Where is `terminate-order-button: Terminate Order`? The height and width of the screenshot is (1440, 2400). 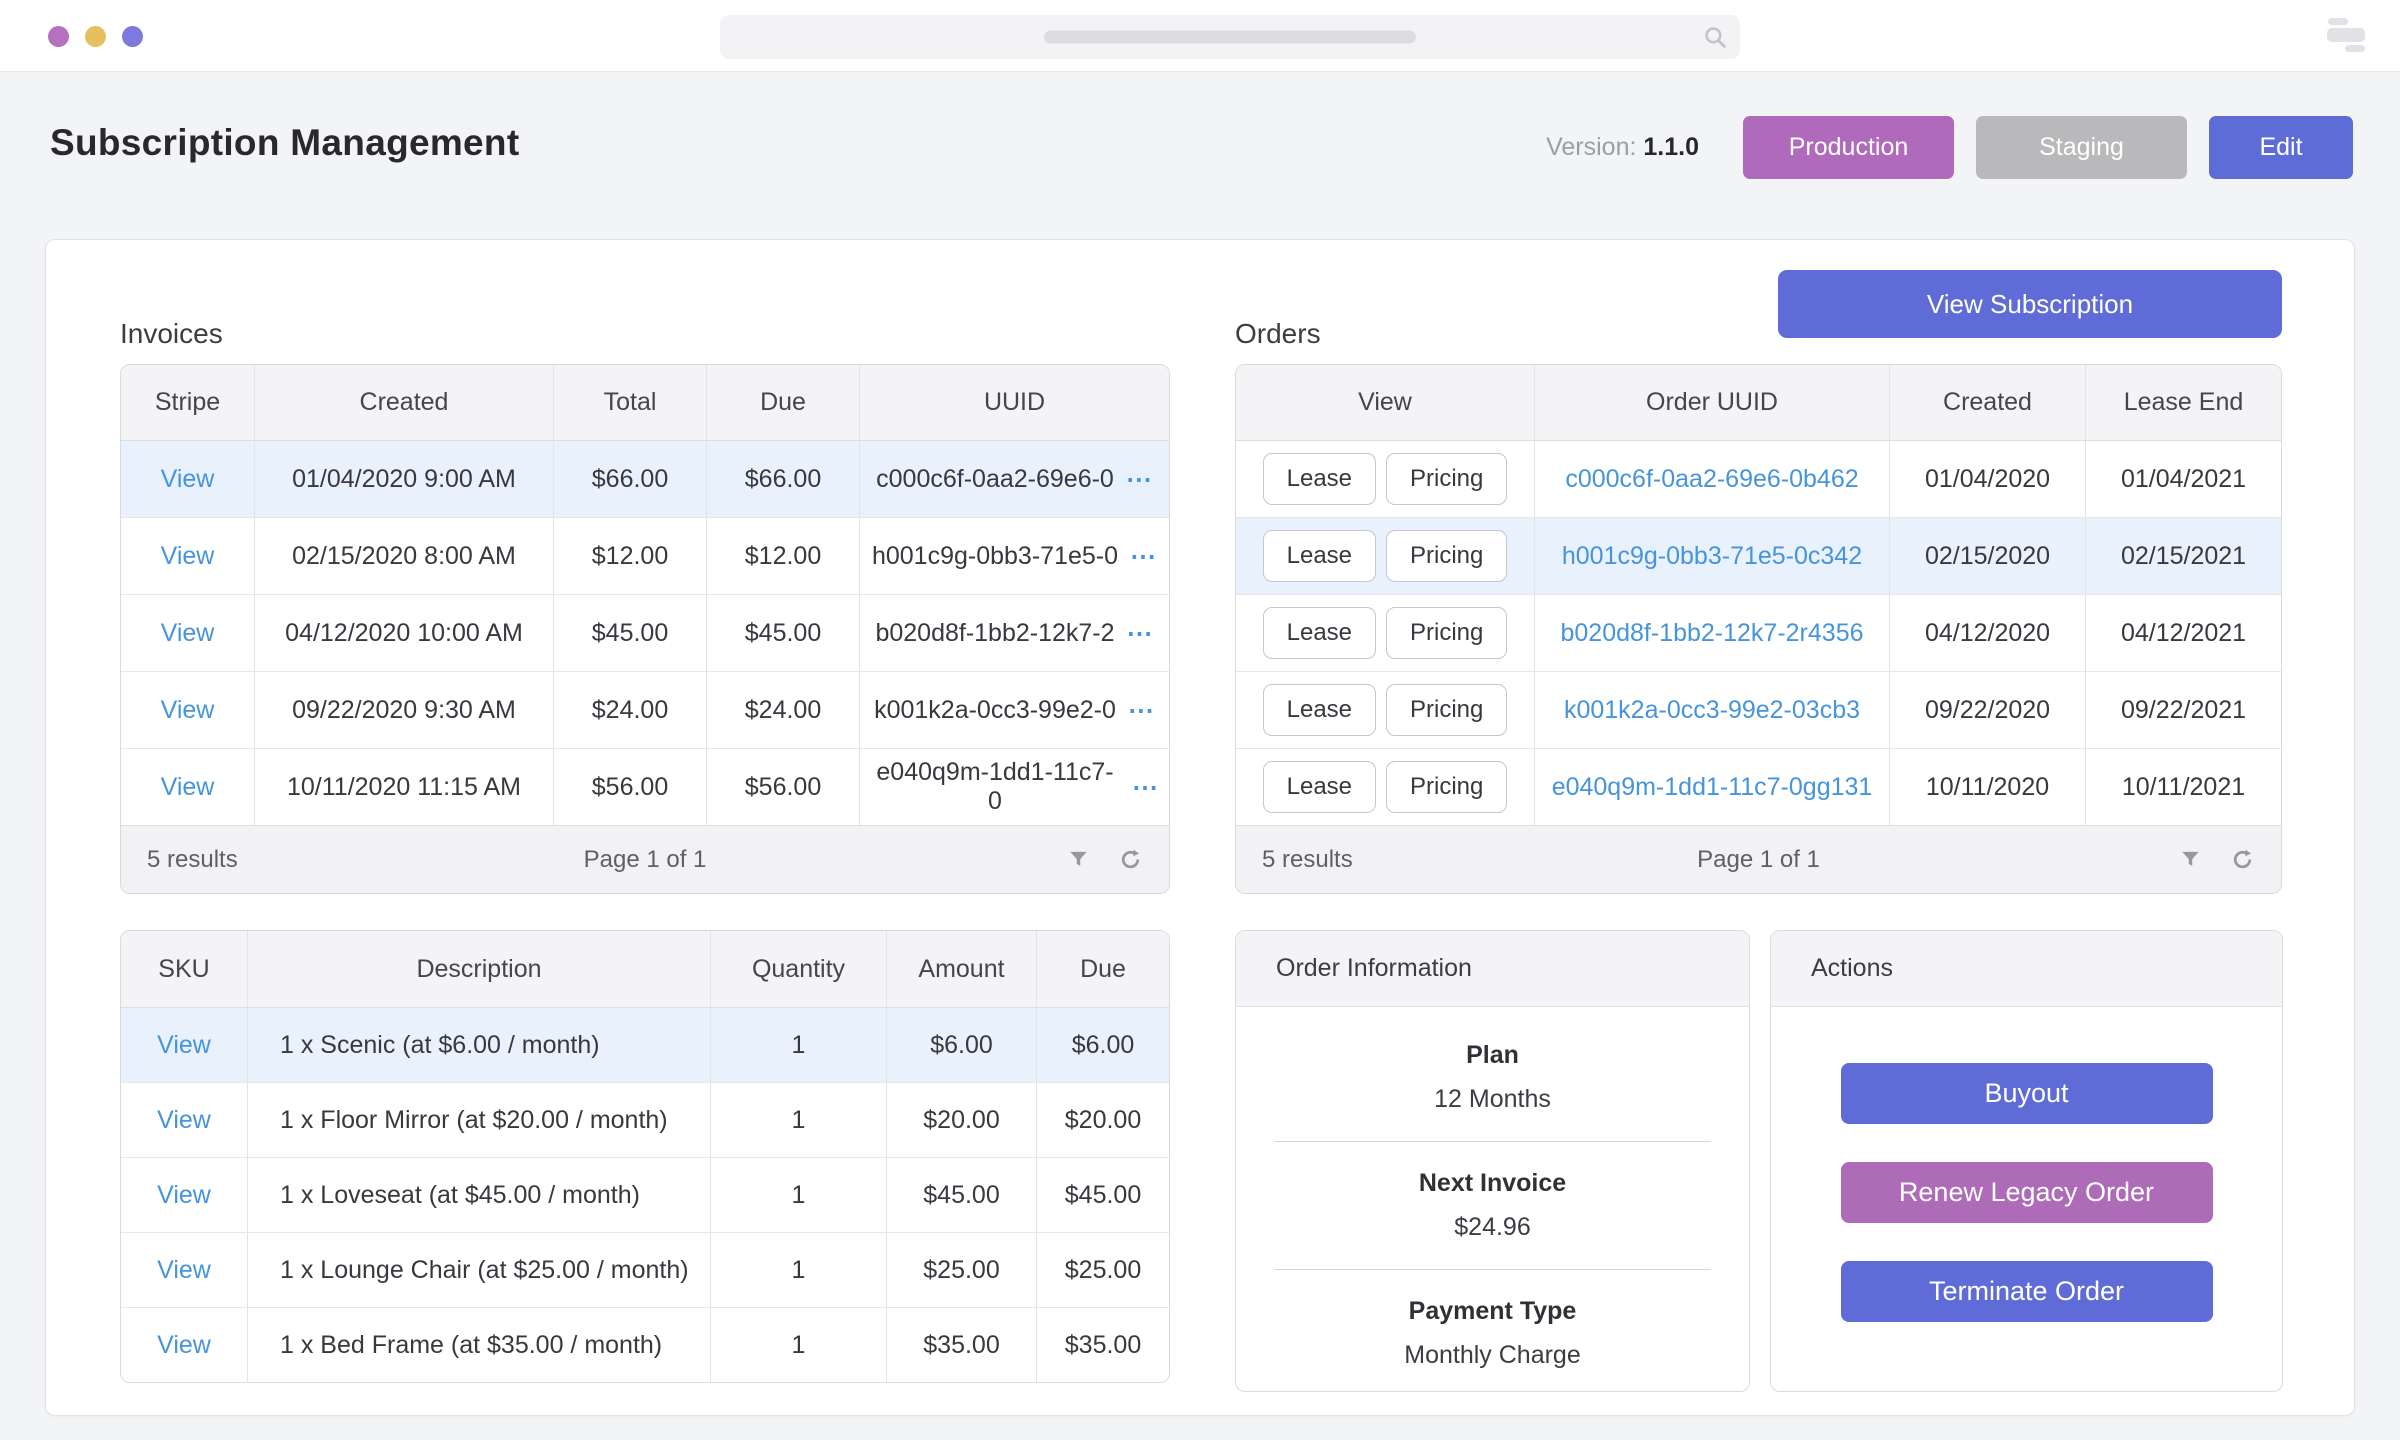 terminate-order-button: Terminate Order is located at coordinates (2026, 1291).